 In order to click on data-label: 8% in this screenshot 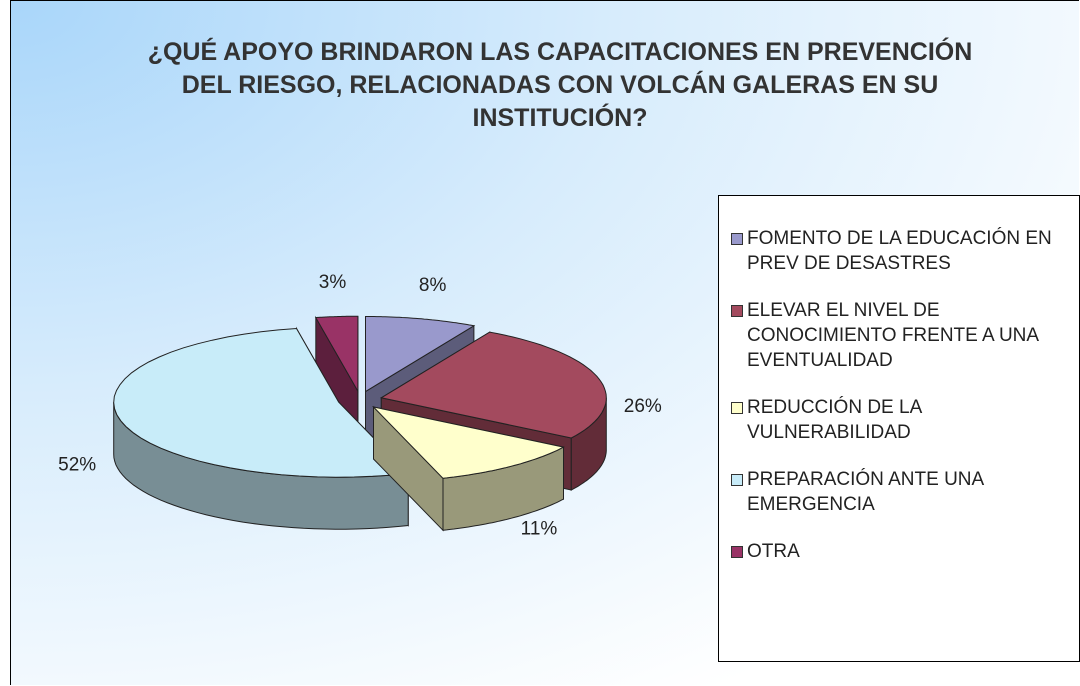, I will do `click(433, 285)`.